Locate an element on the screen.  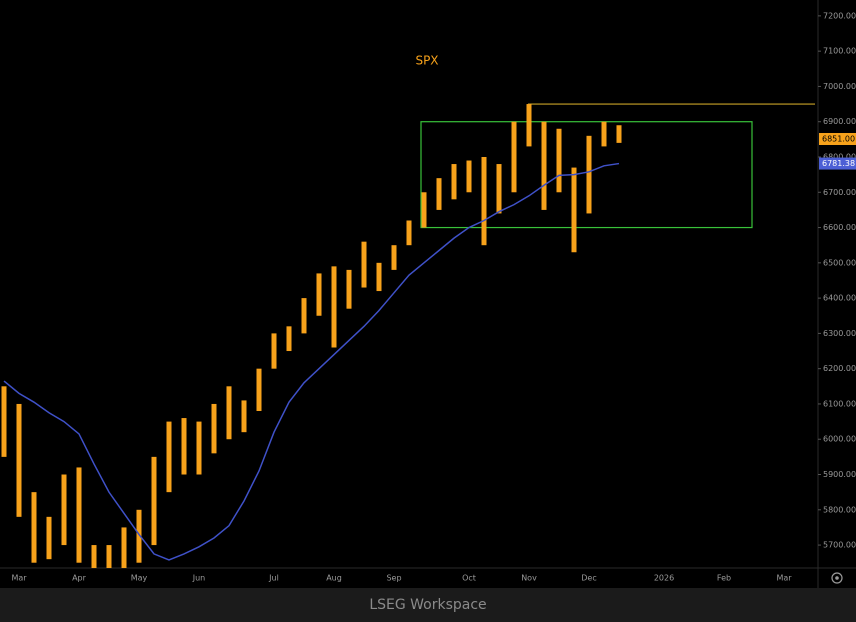
footer: LSEG Workspace is located at coordinates (428, 605).